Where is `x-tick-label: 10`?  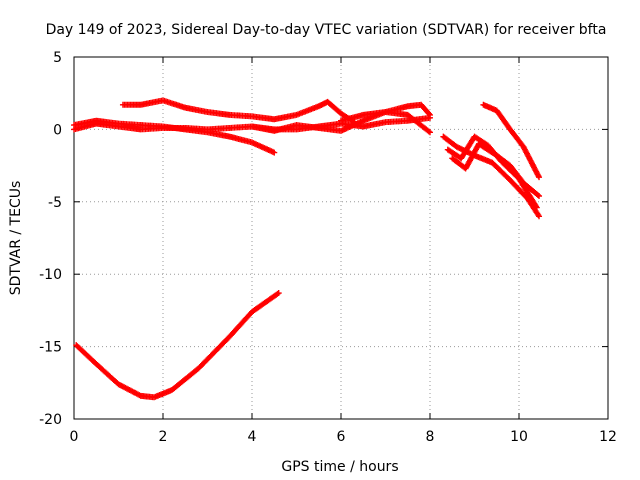 x-tick-label: 10 is located at coordinates (519, 437).